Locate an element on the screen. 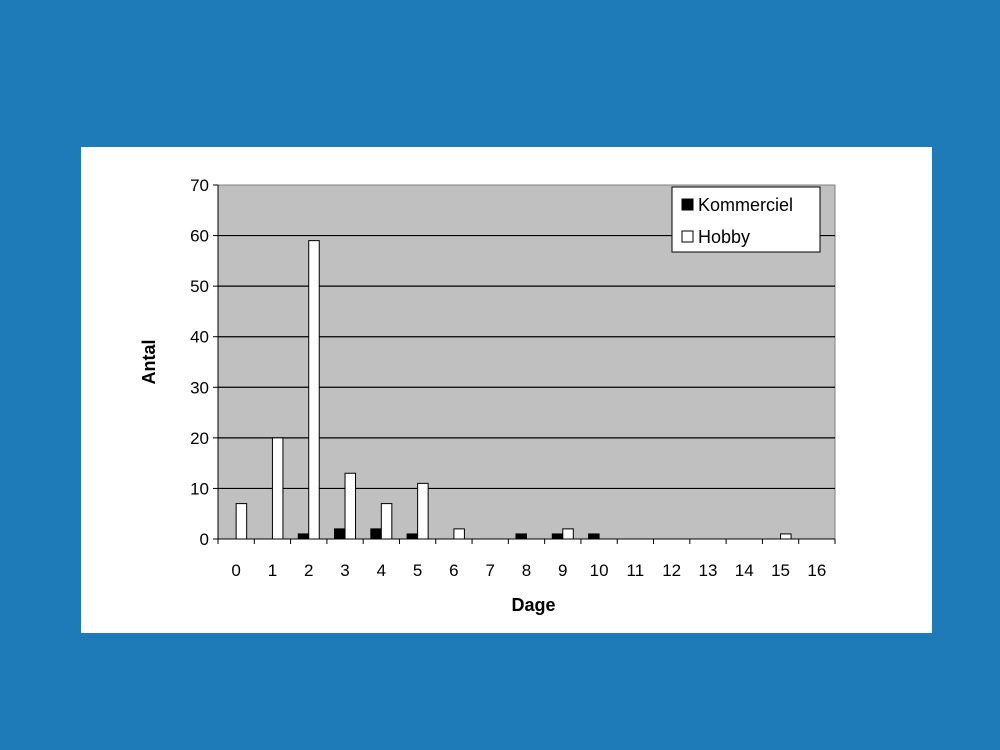 The height and width of the screenshot is (750, 1000). x-tick-label: 11 is located at coordinates (636, 570).